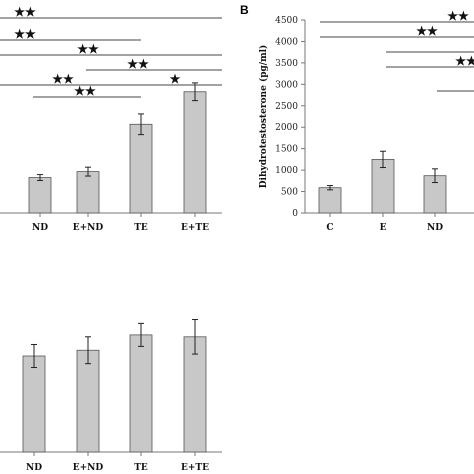  What do you see at coordinates (286, 107) in the screenshot?
I see `y-tick-label: 2500` at bounding box center [286, 107].